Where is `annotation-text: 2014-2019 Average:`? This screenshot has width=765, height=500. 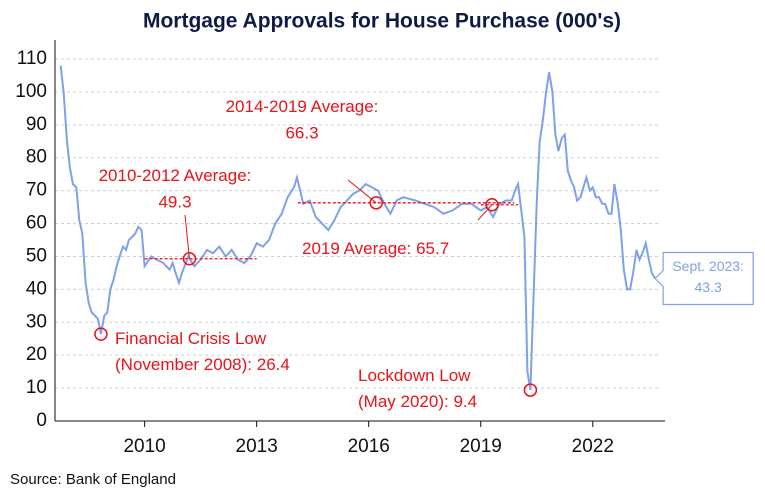 annotation-text: 2014-2019 Average: is located at coordinates (302, 106).